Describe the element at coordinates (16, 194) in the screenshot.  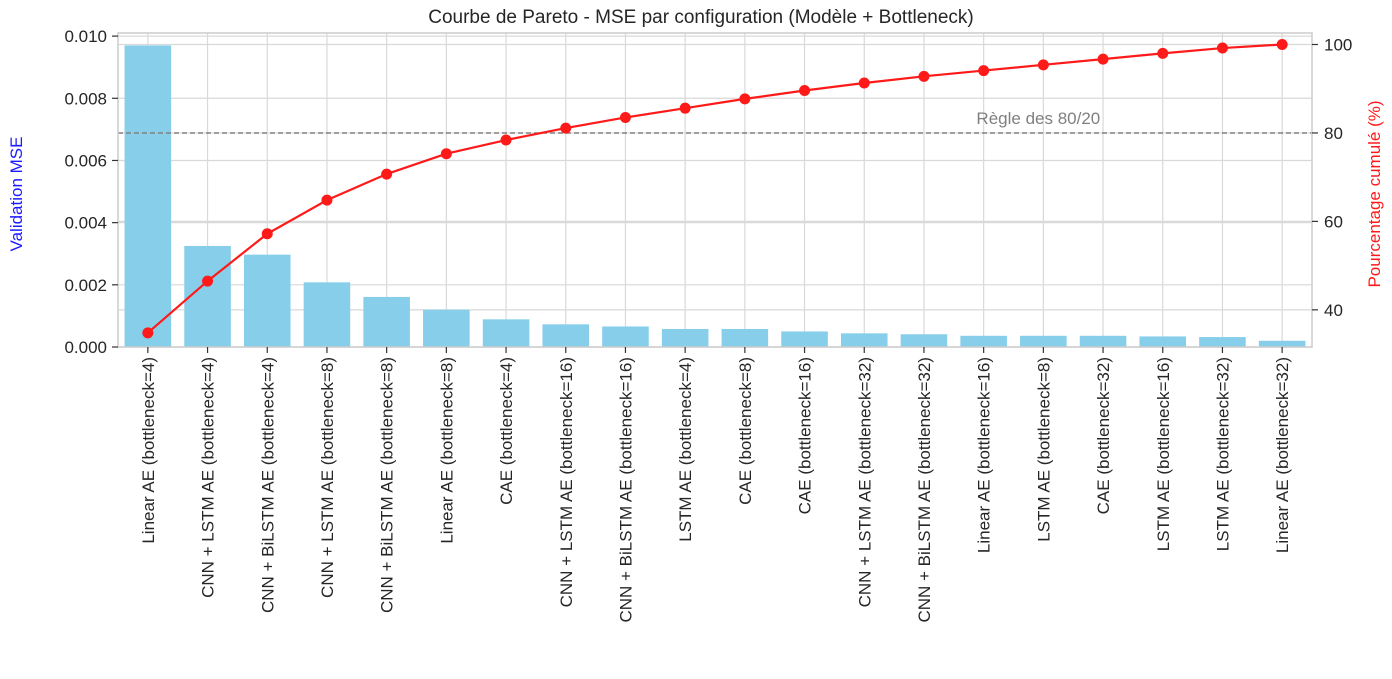
I see `y-axis-label: Validation MSE` at that location.